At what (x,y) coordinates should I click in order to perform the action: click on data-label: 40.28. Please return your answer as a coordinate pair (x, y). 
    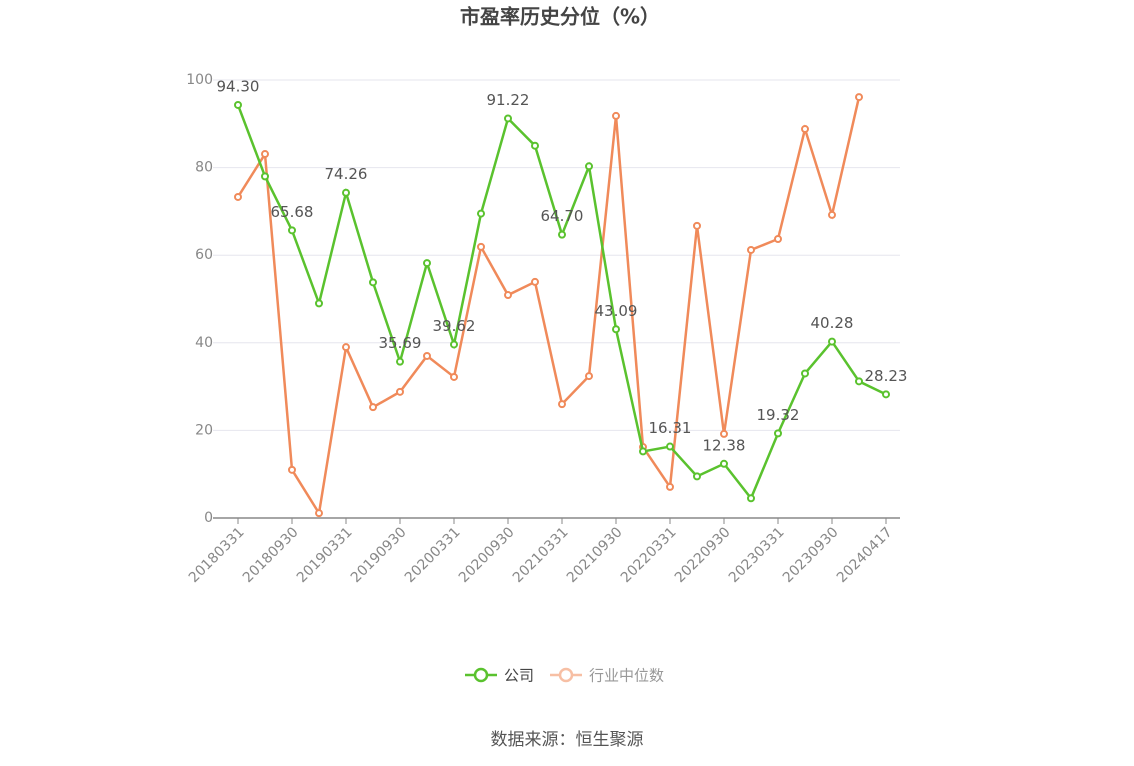
    Looking at the image, I should click on (832, 323).